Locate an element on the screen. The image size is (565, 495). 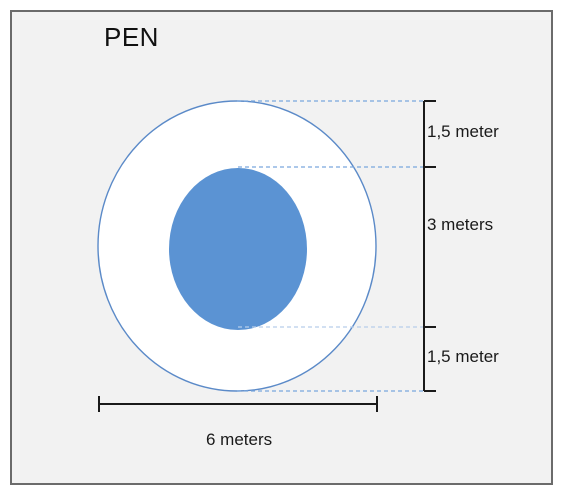
bottom-ring-label: 1,5 meter is located at coordinates (463, 356).